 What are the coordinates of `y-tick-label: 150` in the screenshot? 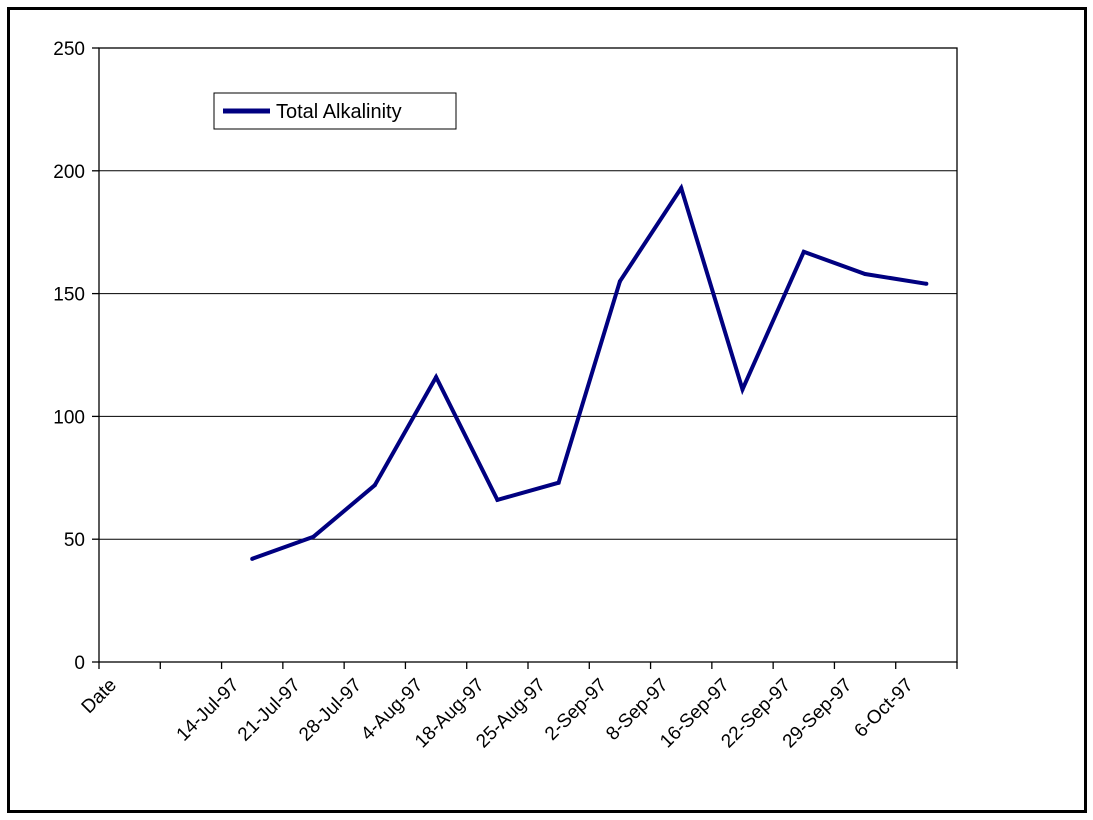 It's located at (69, 295).